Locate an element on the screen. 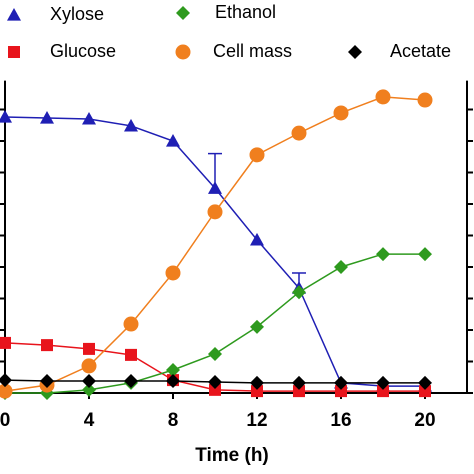 This screenshot has height=474, width=474. x-tick-label: 8 is located at coordinates (173, 420).